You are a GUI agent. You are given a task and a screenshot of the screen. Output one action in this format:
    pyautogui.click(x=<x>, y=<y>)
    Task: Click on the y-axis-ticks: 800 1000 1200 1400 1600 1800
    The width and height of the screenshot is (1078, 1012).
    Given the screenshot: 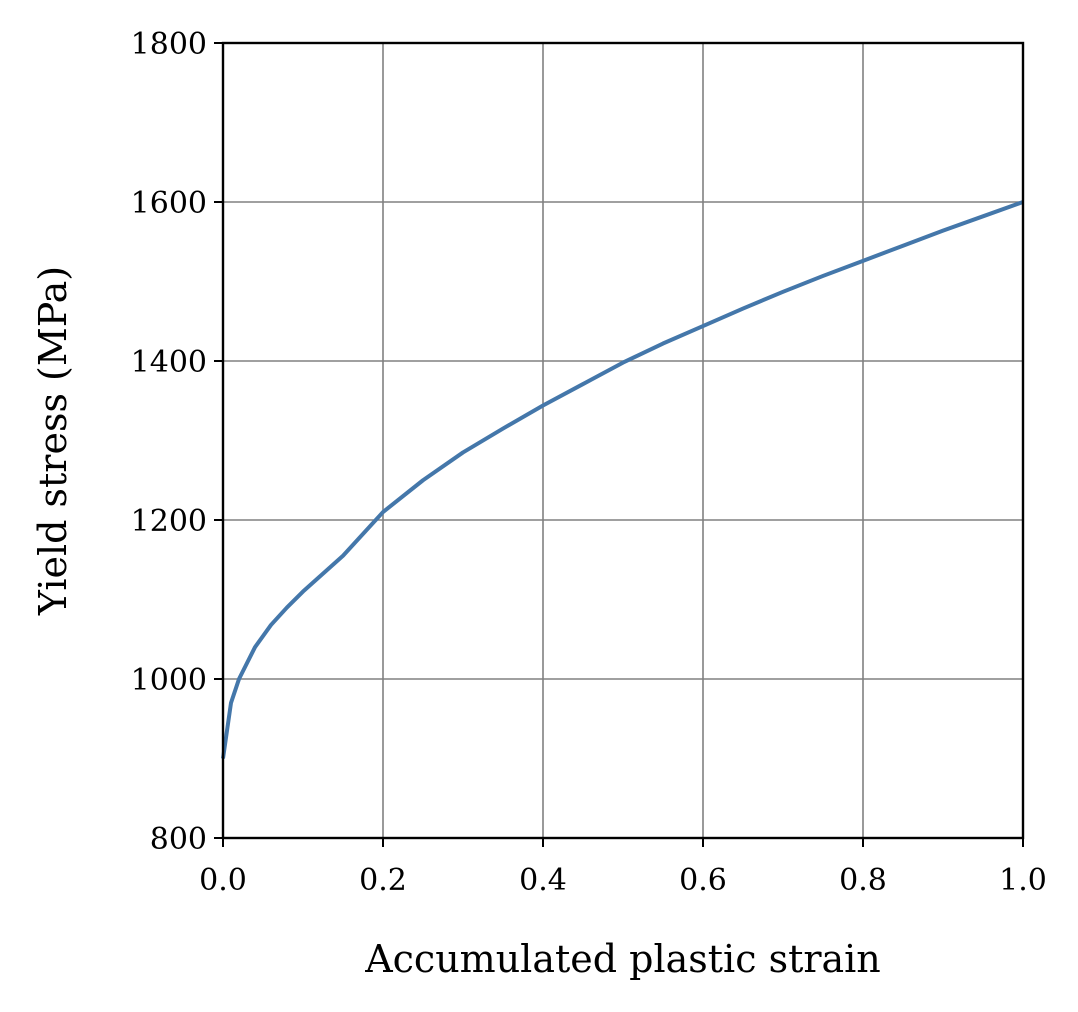 What is the action you would take?
    pyautogui.click(x=177, y=442)
    